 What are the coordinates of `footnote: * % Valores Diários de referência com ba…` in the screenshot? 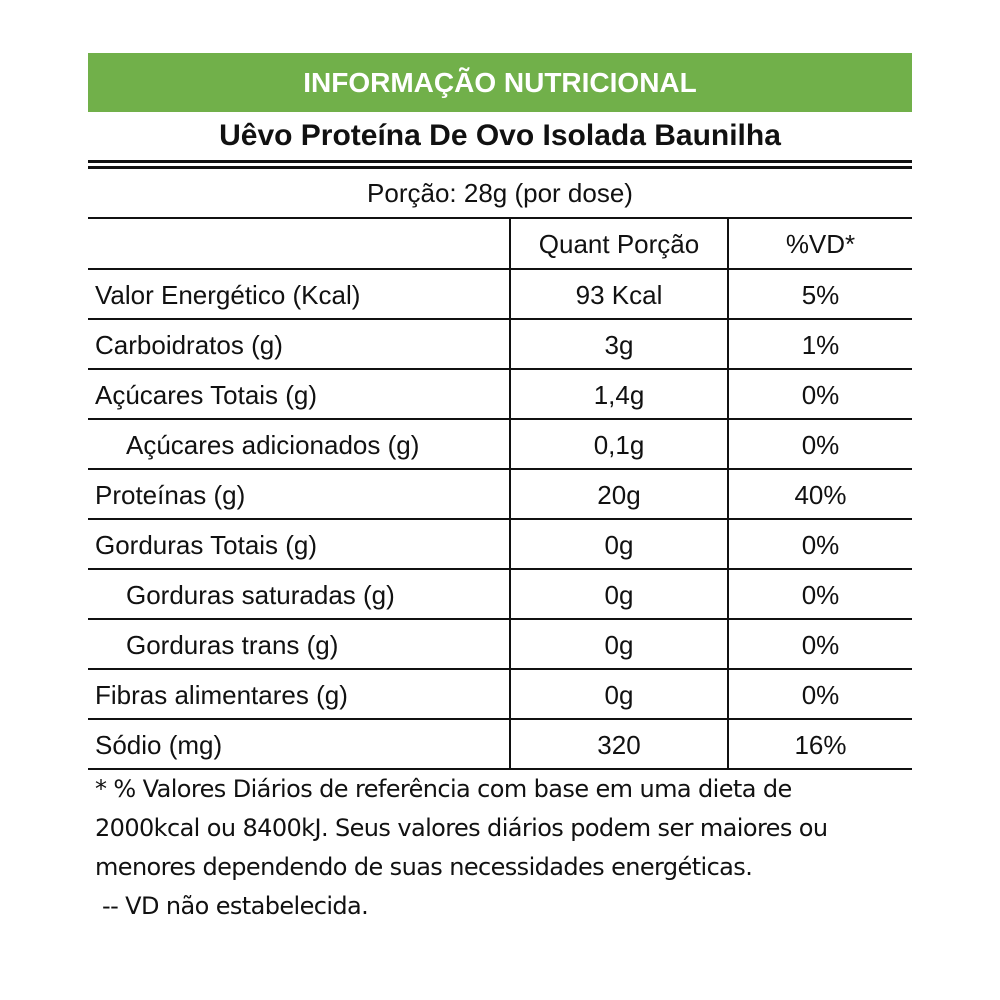 It's located at (443, 789).